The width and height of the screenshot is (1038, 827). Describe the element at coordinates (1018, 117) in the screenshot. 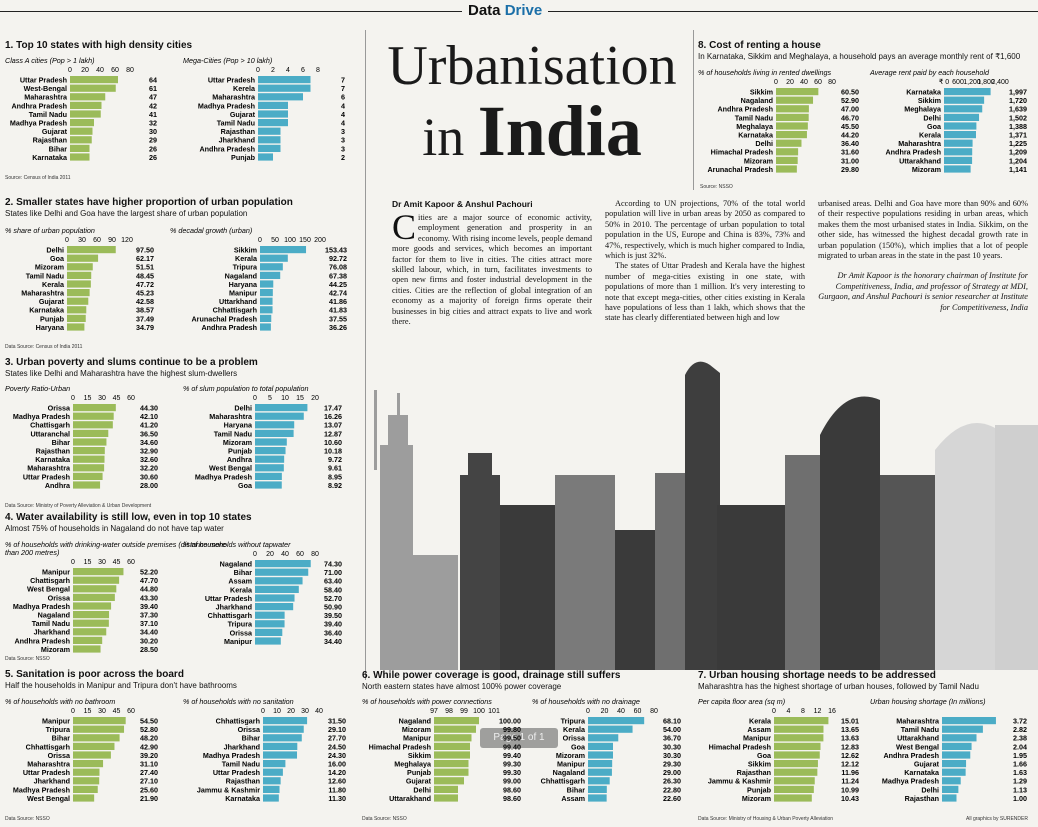

I see `c8b-value-label: 1,502` at that location.